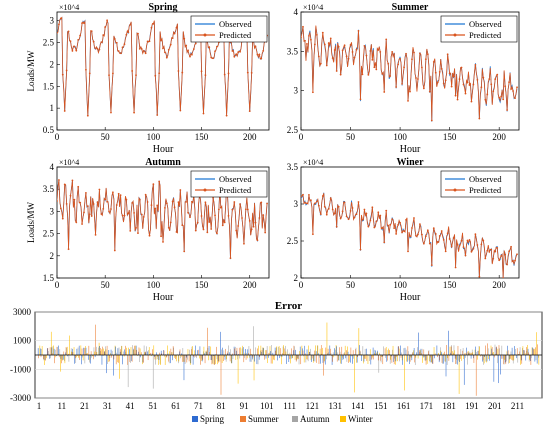  What do you see at coordinates (106, 285) in the screenshot?
I see `x-tick-label: 50` at bounding box center [106, 285].